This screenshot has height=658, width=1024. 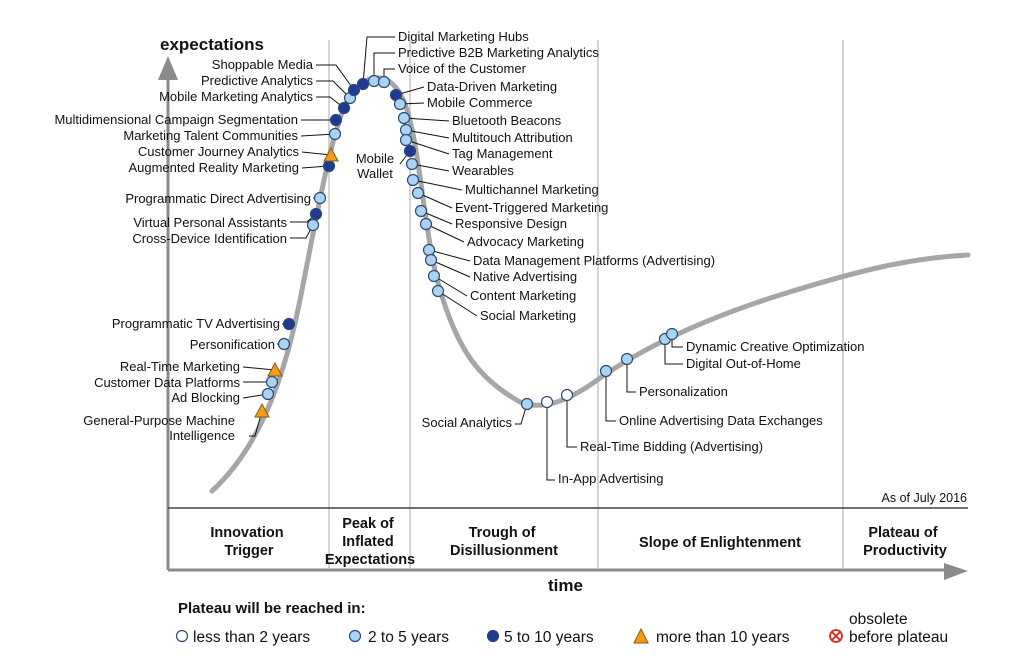 I want to click on tech-item-programmatic-direct-advertising: Programmatic Direct Advertising, so click(x=226, y=198).